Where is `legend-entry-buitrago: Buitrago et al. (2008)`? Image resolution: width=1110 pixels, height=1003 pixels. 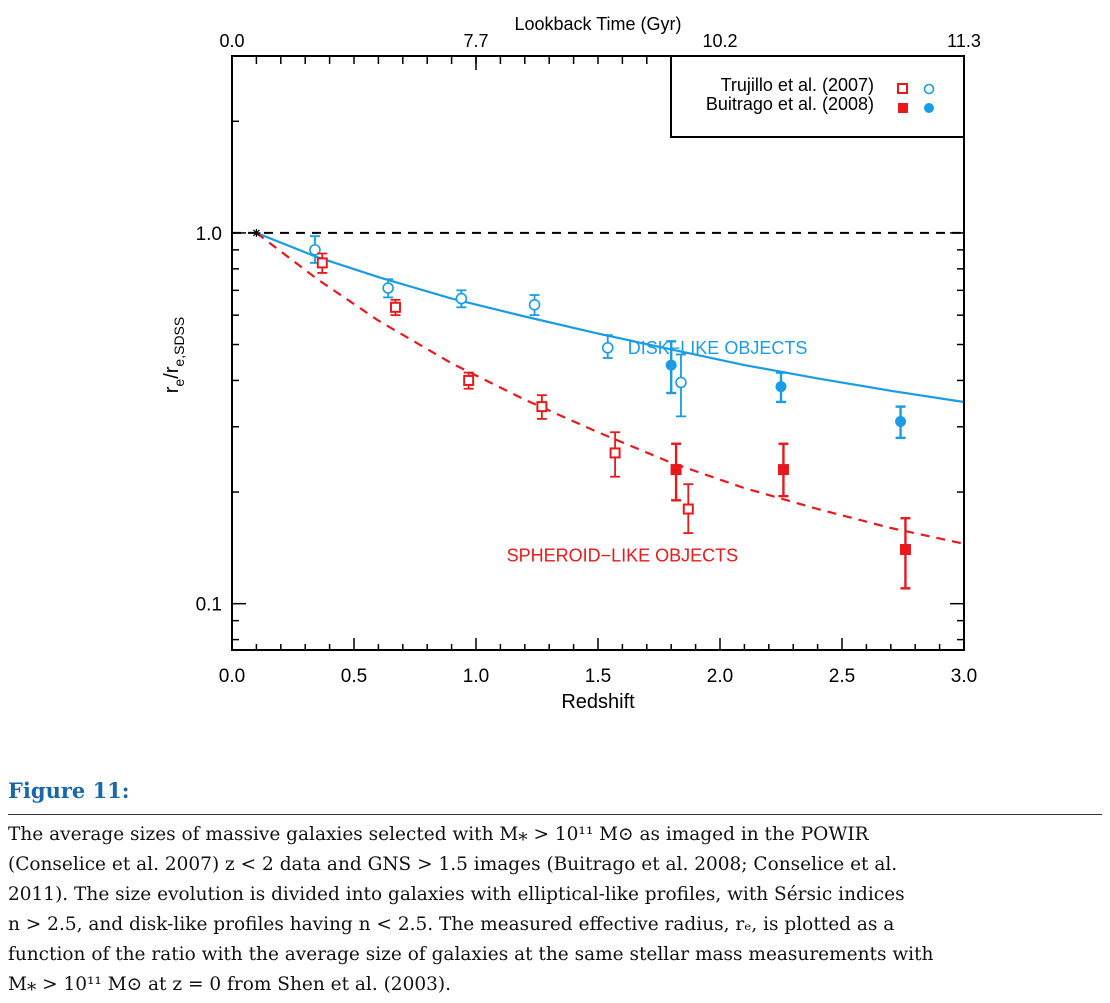 legend-entry-buitrago: Buitrago et al. (2008) is located at coordinates (790, 104).